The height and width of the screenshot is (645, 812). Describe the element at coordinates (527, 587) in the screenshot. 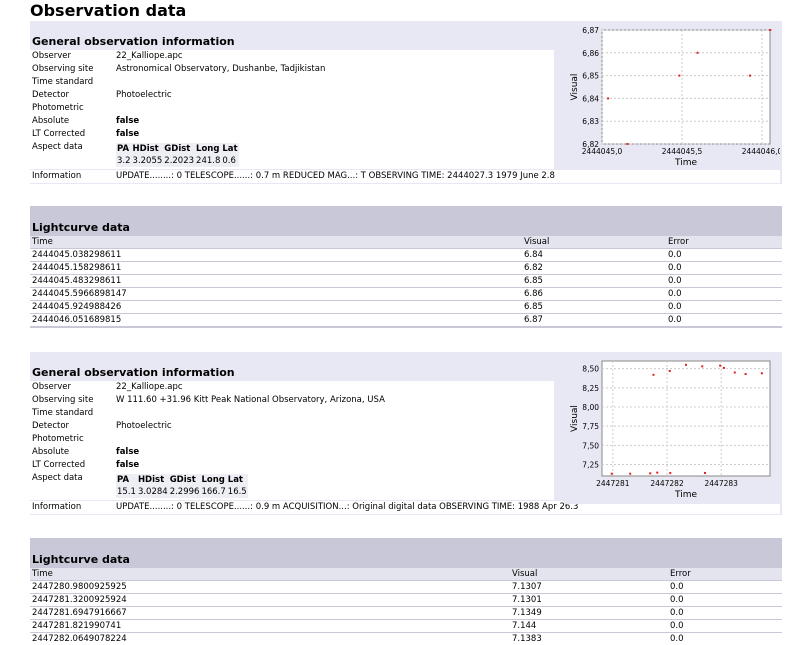

I see `cell-visual: 7.1307` at that location.